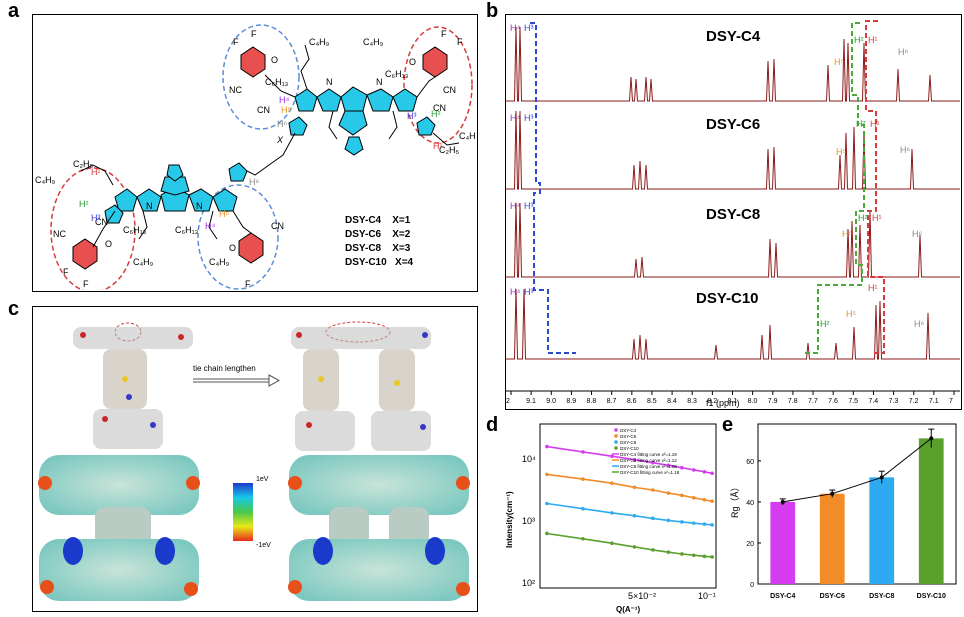 This screenshot has height=617, width=964. Describe the element at coordinates (642, 596) in the screenshot. I see `saxs-x-tick-0: 5×10⁻²` at that location.